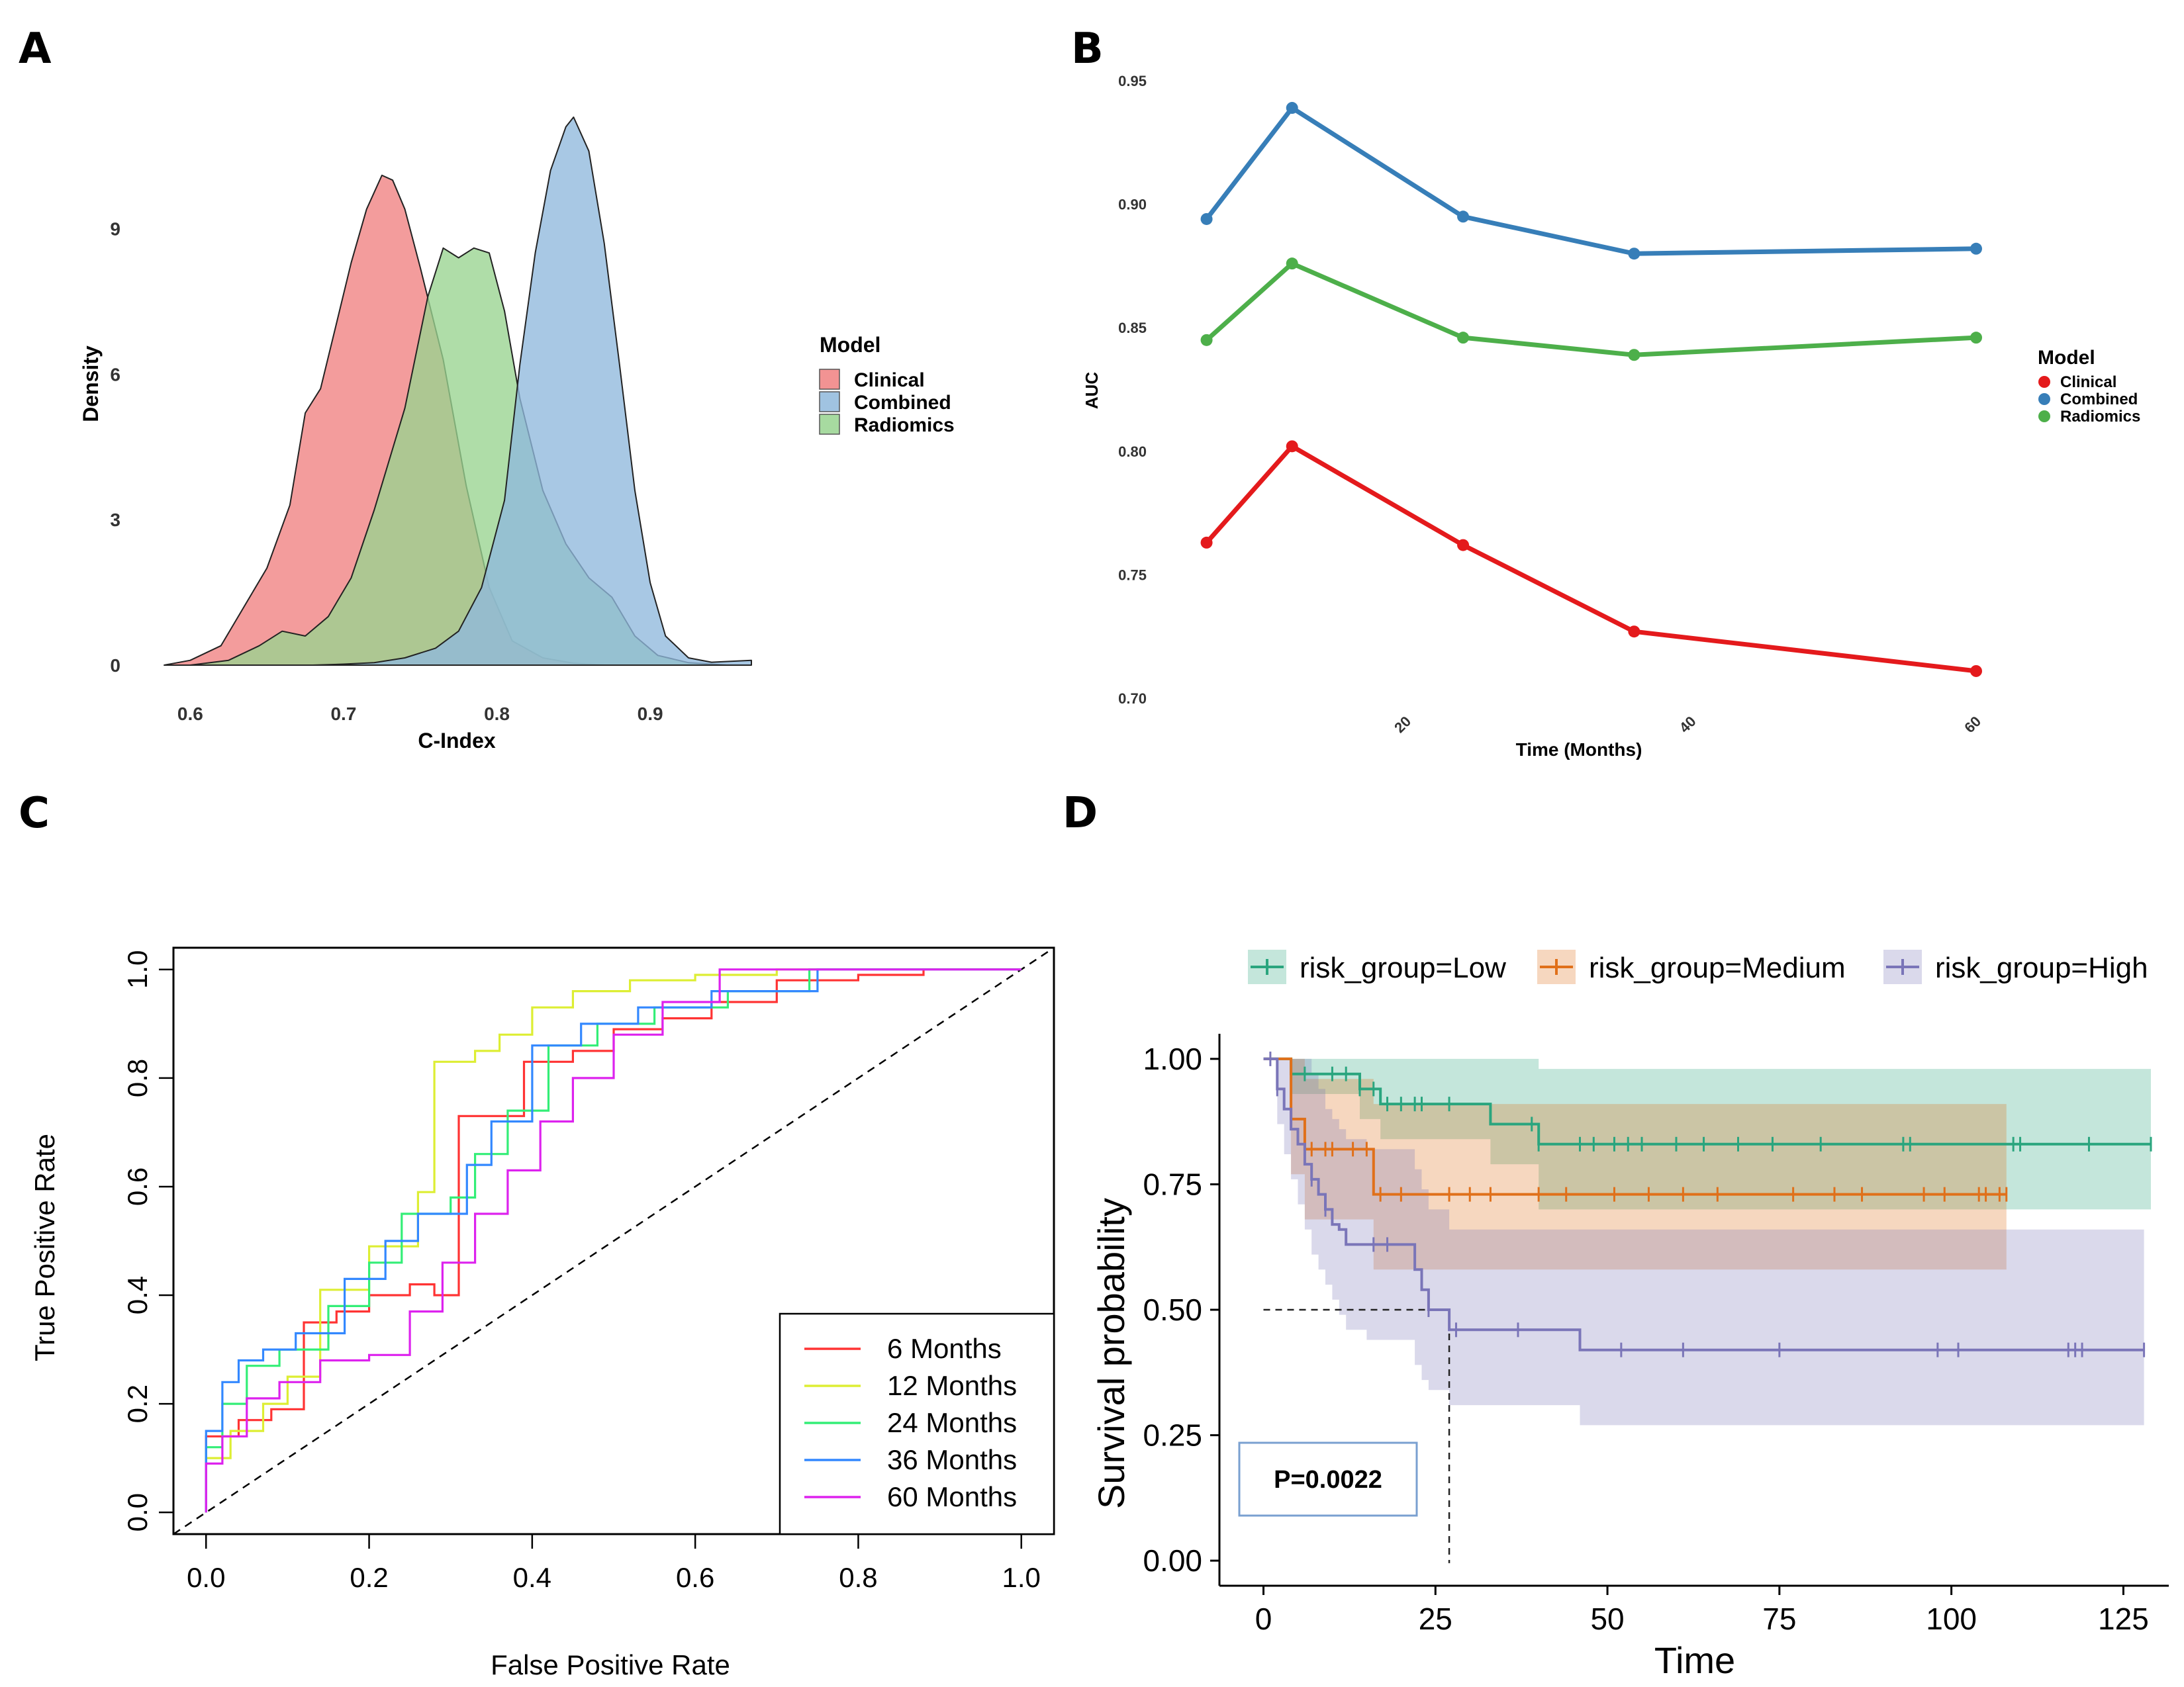 This screenshot has width=2184, height=1687. I want to click on x-axis-title: False Positive Rate, so click(610, 1664).